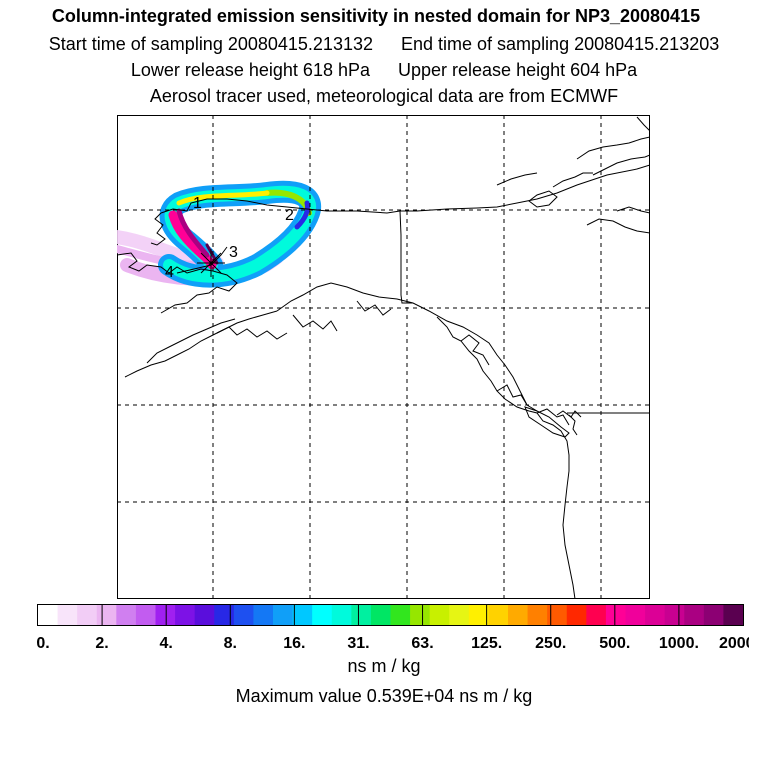  I want to click on color-scale: 0. 2. 4. 8. 16. 31. 63. 125. 250. 500. 1000. 2000., so click(393, 628).